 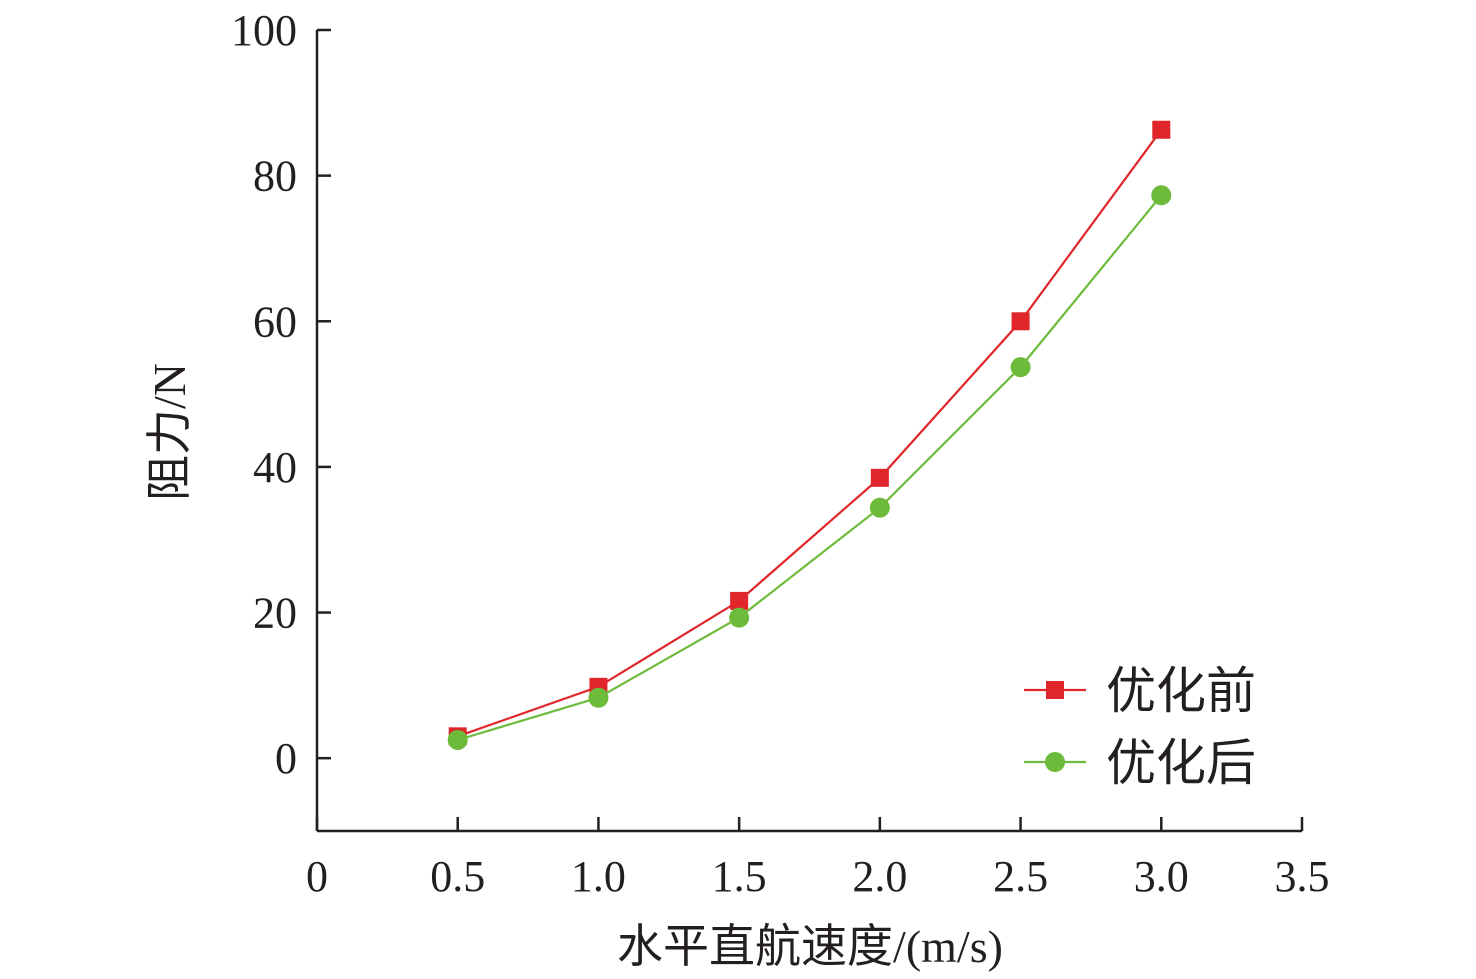 What do you see at coordinates (264, 30) in the screenshot?
I see `y-tick-label: 100` at bounding box center [264, 30].